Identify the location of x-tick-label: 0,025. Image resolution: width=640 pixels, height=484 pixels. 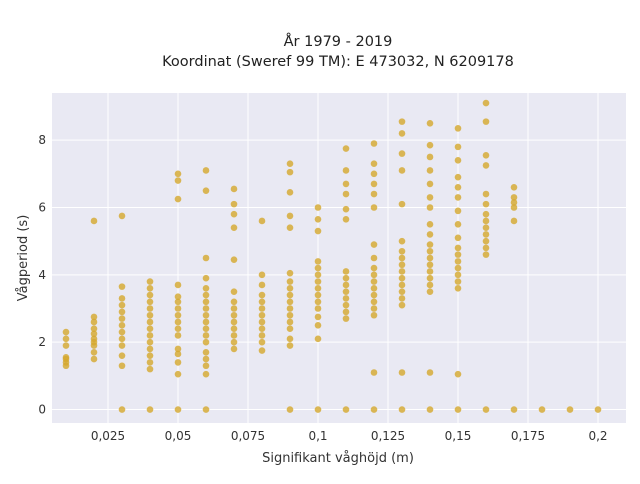
(108, 436).